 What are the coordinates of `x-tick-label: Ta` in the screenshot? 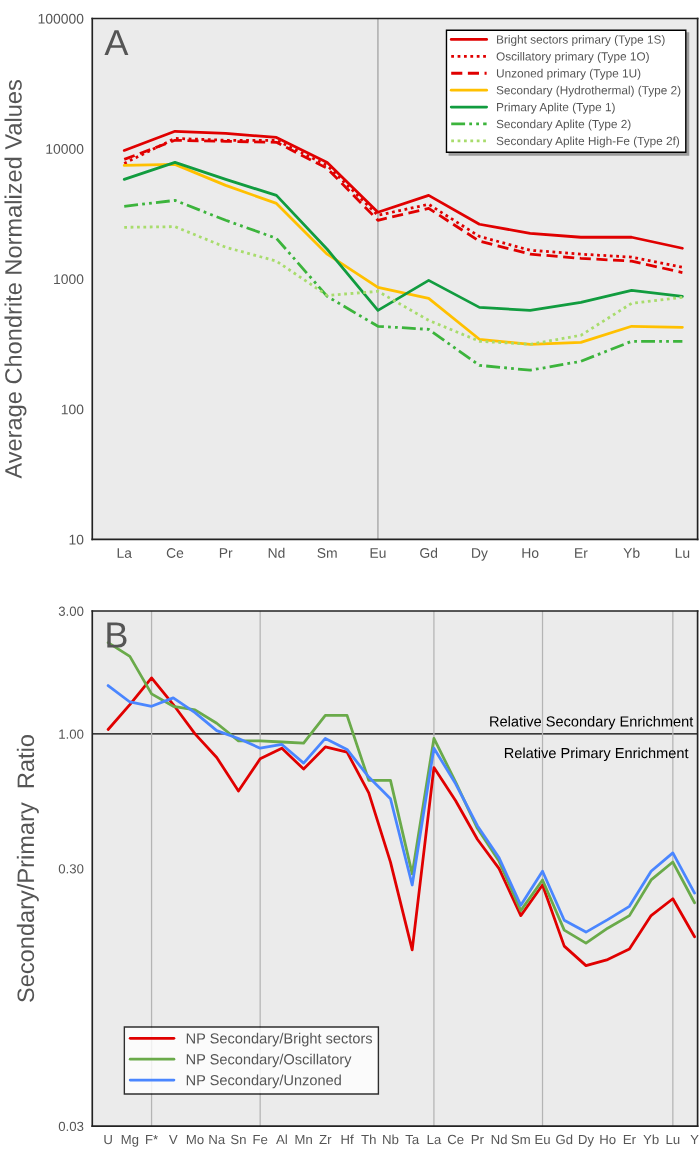 It's located at (412, 1139).